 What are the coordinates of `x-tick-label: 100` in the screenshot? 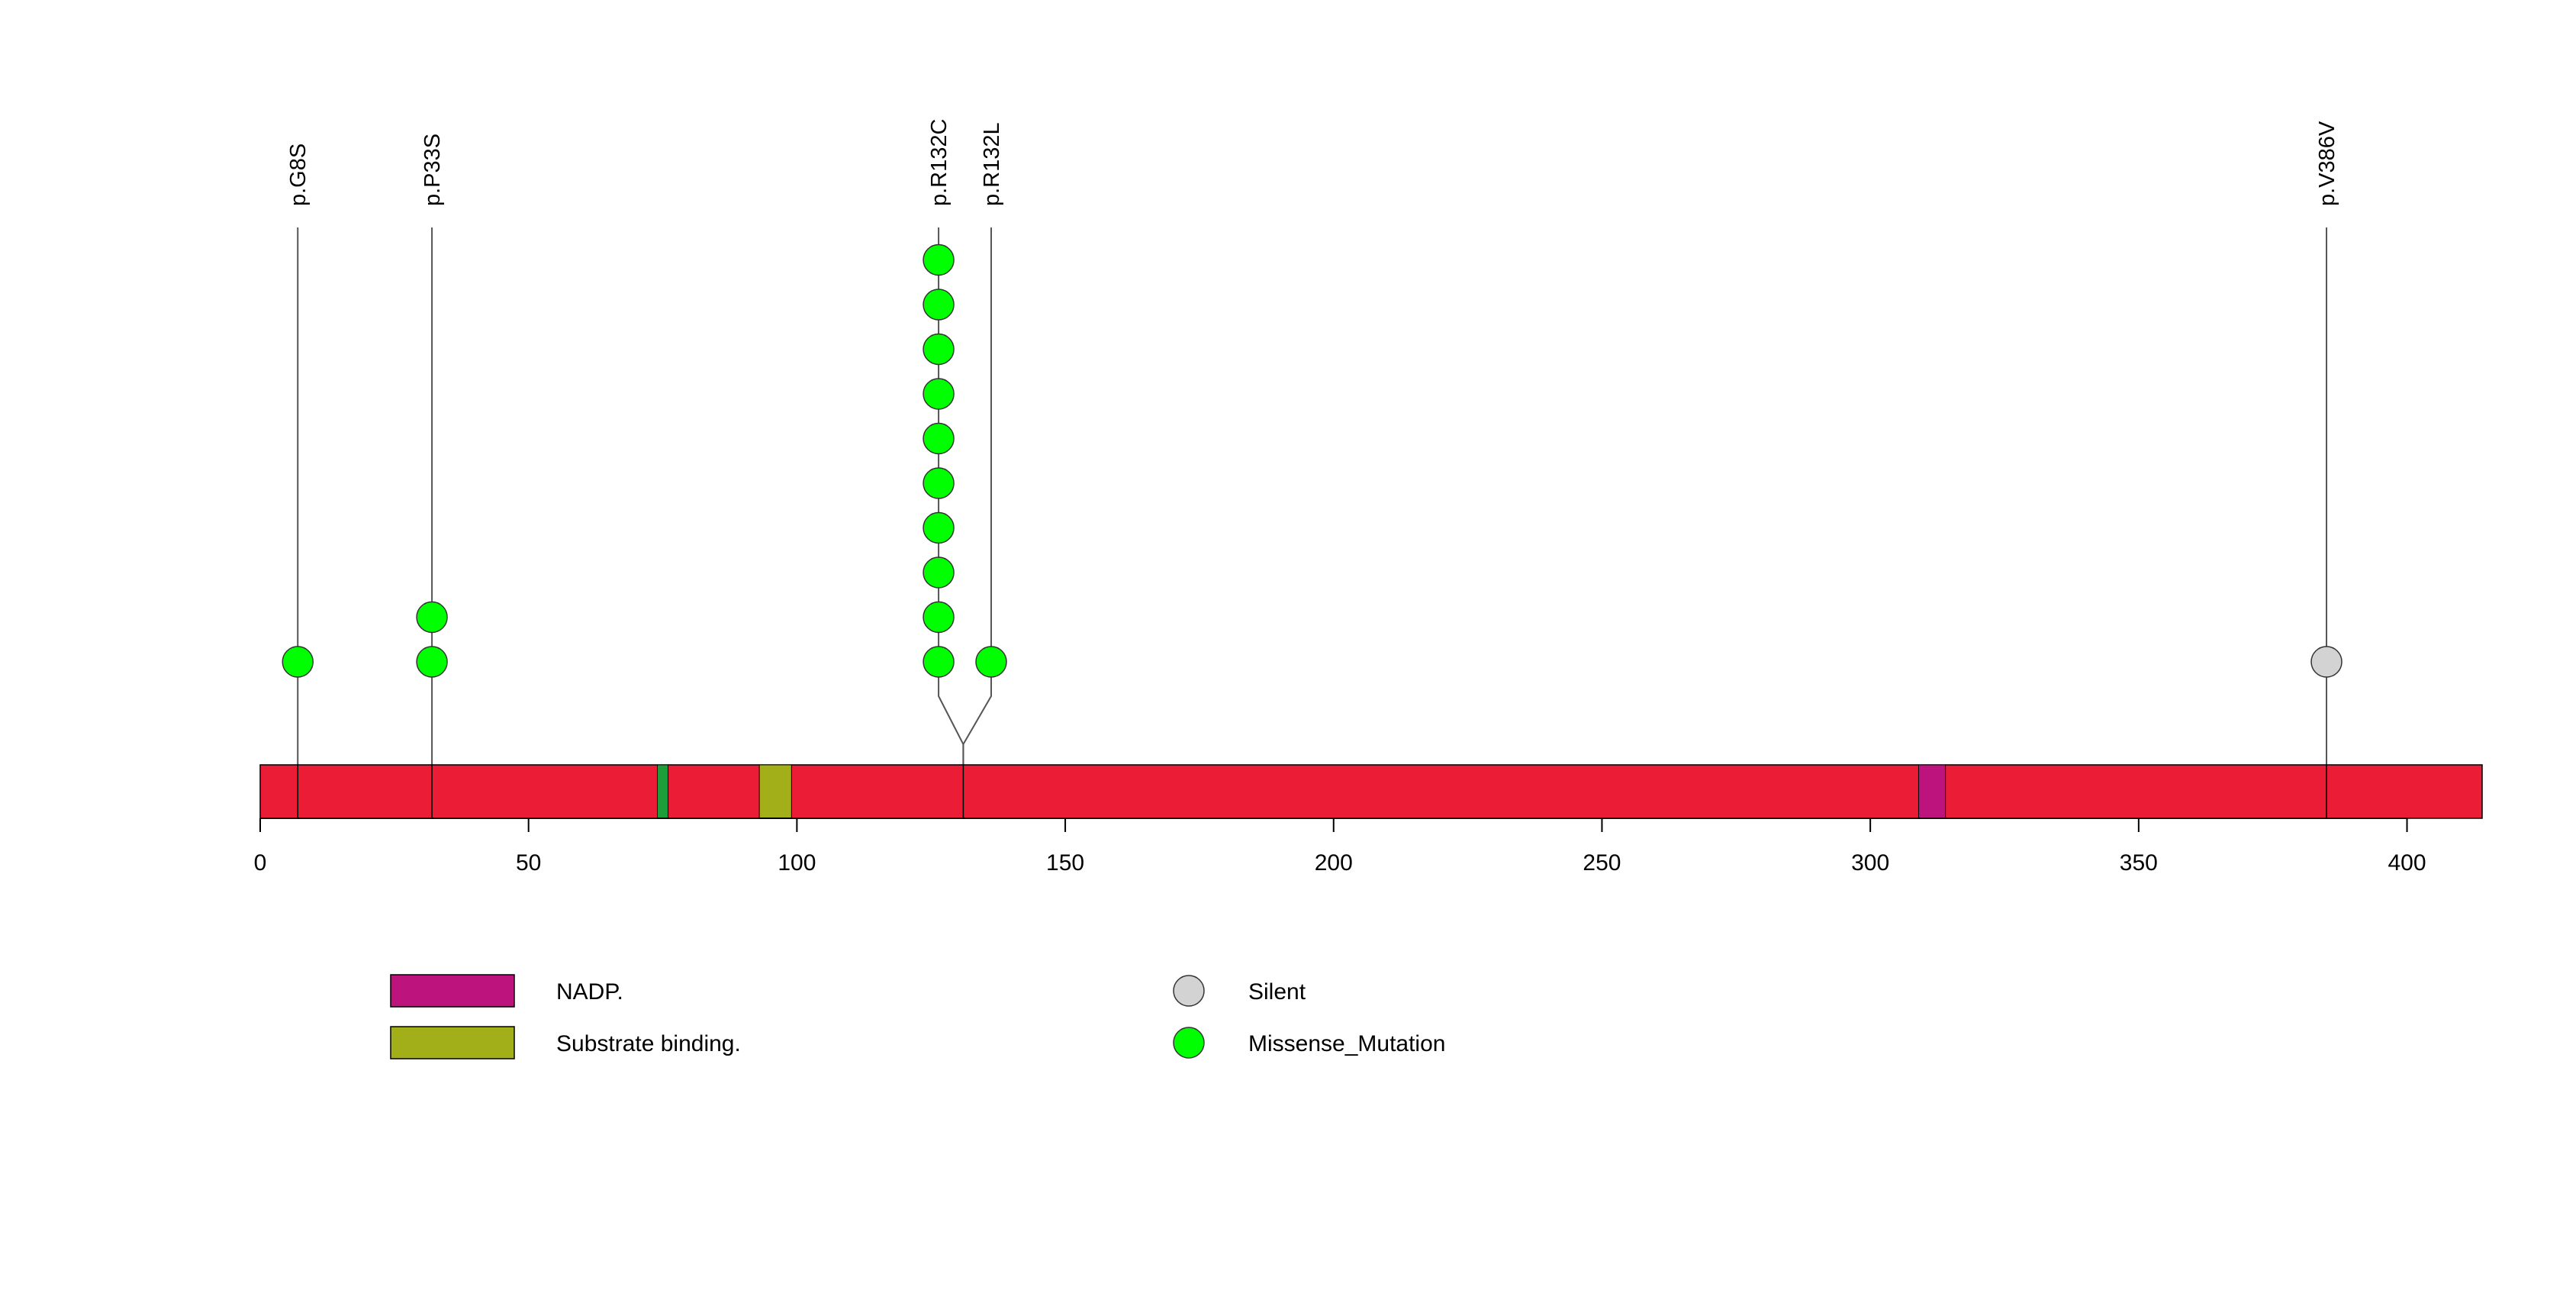 It's located at (797, 863).